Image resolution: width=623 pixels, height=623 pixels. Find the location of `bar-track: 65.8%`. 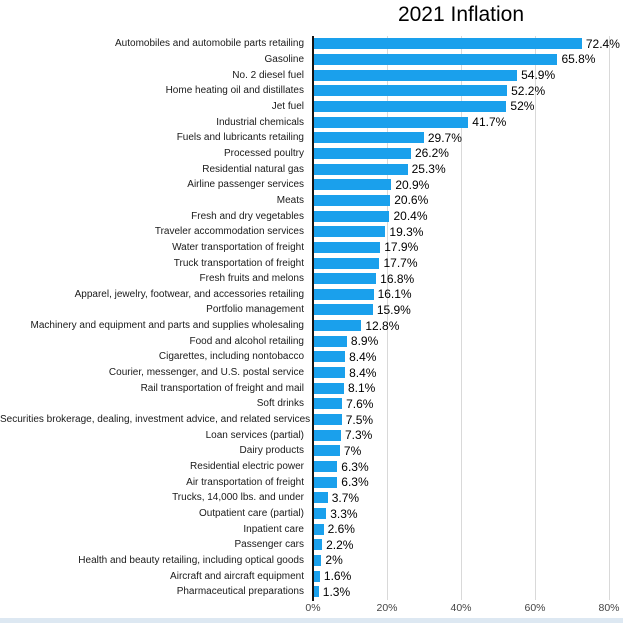

bar-track: 65.8% is located at coordinates (455, 59).